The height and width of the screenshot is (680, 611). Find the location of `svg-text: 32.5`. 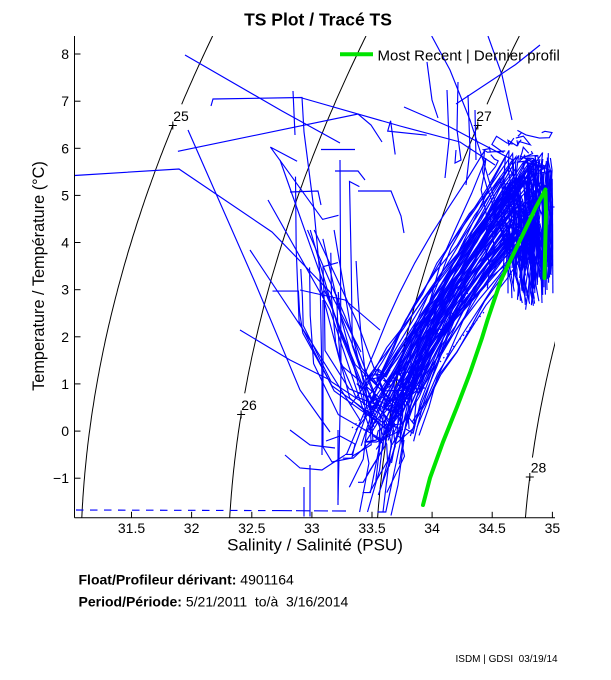

svg-text: 32.5 is located at coordinates (251, 528).